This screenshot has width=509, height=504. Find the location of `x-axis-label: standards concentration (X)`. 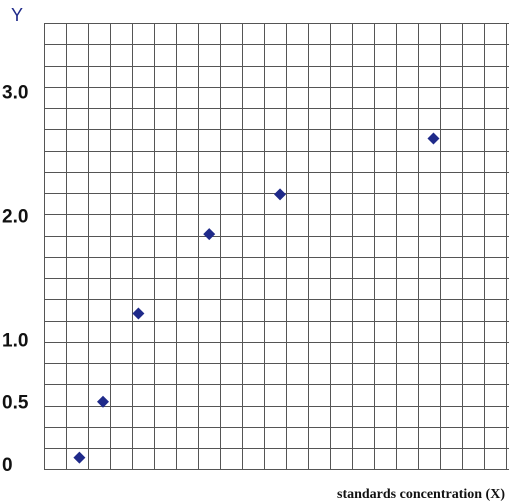

x-axis-label: standards concentration (X) is located at coordinates (421, 494).